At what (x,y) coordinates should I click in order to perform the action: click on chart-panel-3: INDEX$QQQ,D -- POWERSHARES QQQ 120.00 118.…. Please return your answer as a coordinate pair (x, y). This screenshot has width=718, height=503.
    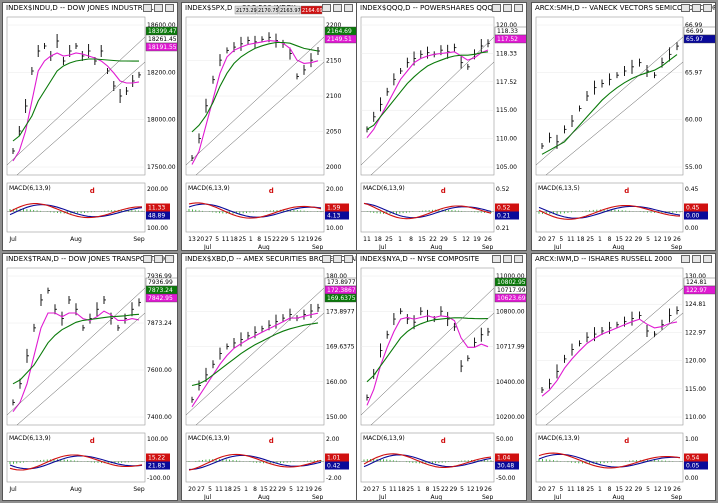
    Looking at the image, I should click on (441, 126).